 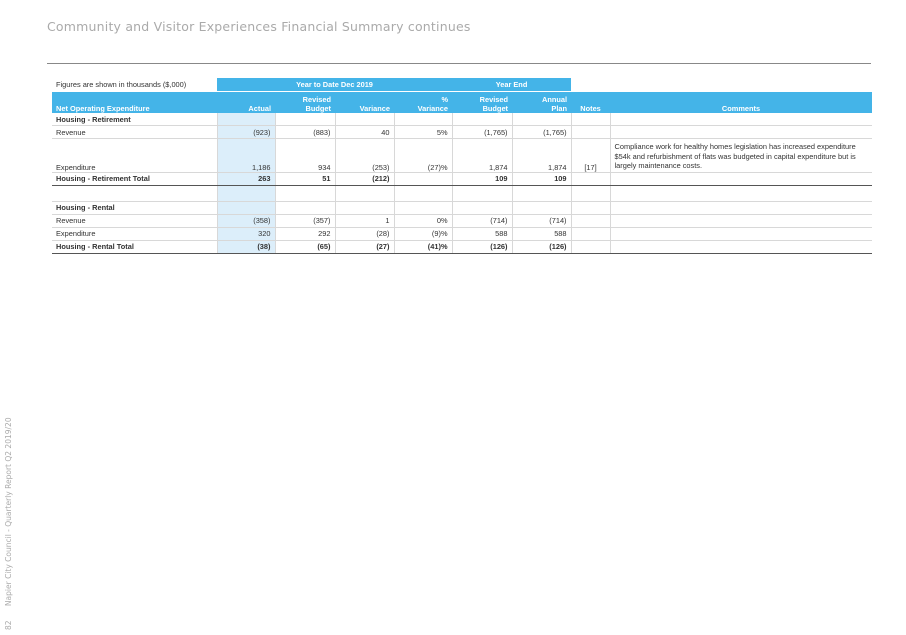 What do you see at coordinates (423, 247) in the screenshot?
I see `cell-pct-variance: (41)%` at bounding box center [423, 247].